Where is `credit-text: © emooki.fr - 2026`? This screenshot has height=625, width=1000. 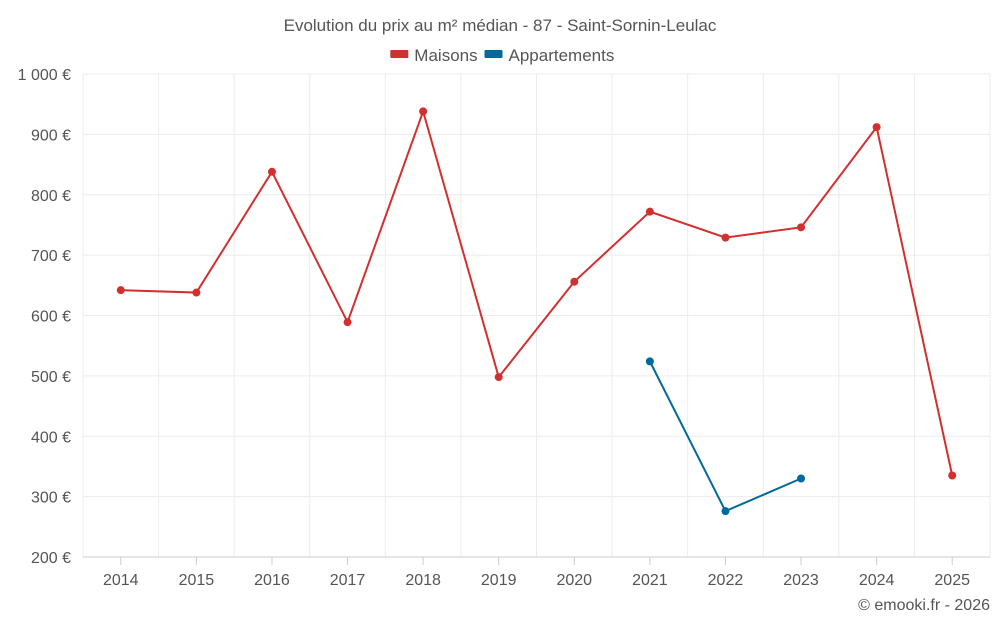 credit-text: © emooki.fr - 2026 is located at coordinates (924, 605).